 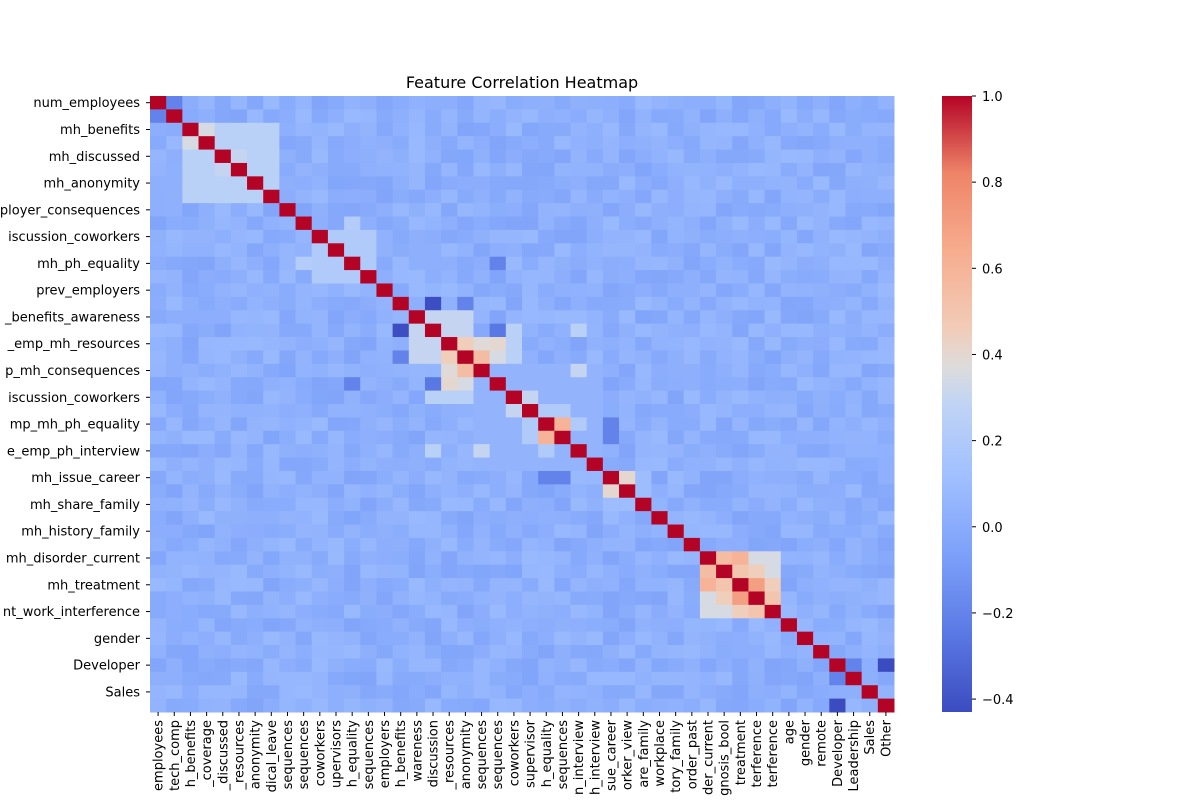 What do you see at coordinates (337, 754) in the screenshot?
I see `x-tick-label: upervisors` at bounding box center [337, 754].